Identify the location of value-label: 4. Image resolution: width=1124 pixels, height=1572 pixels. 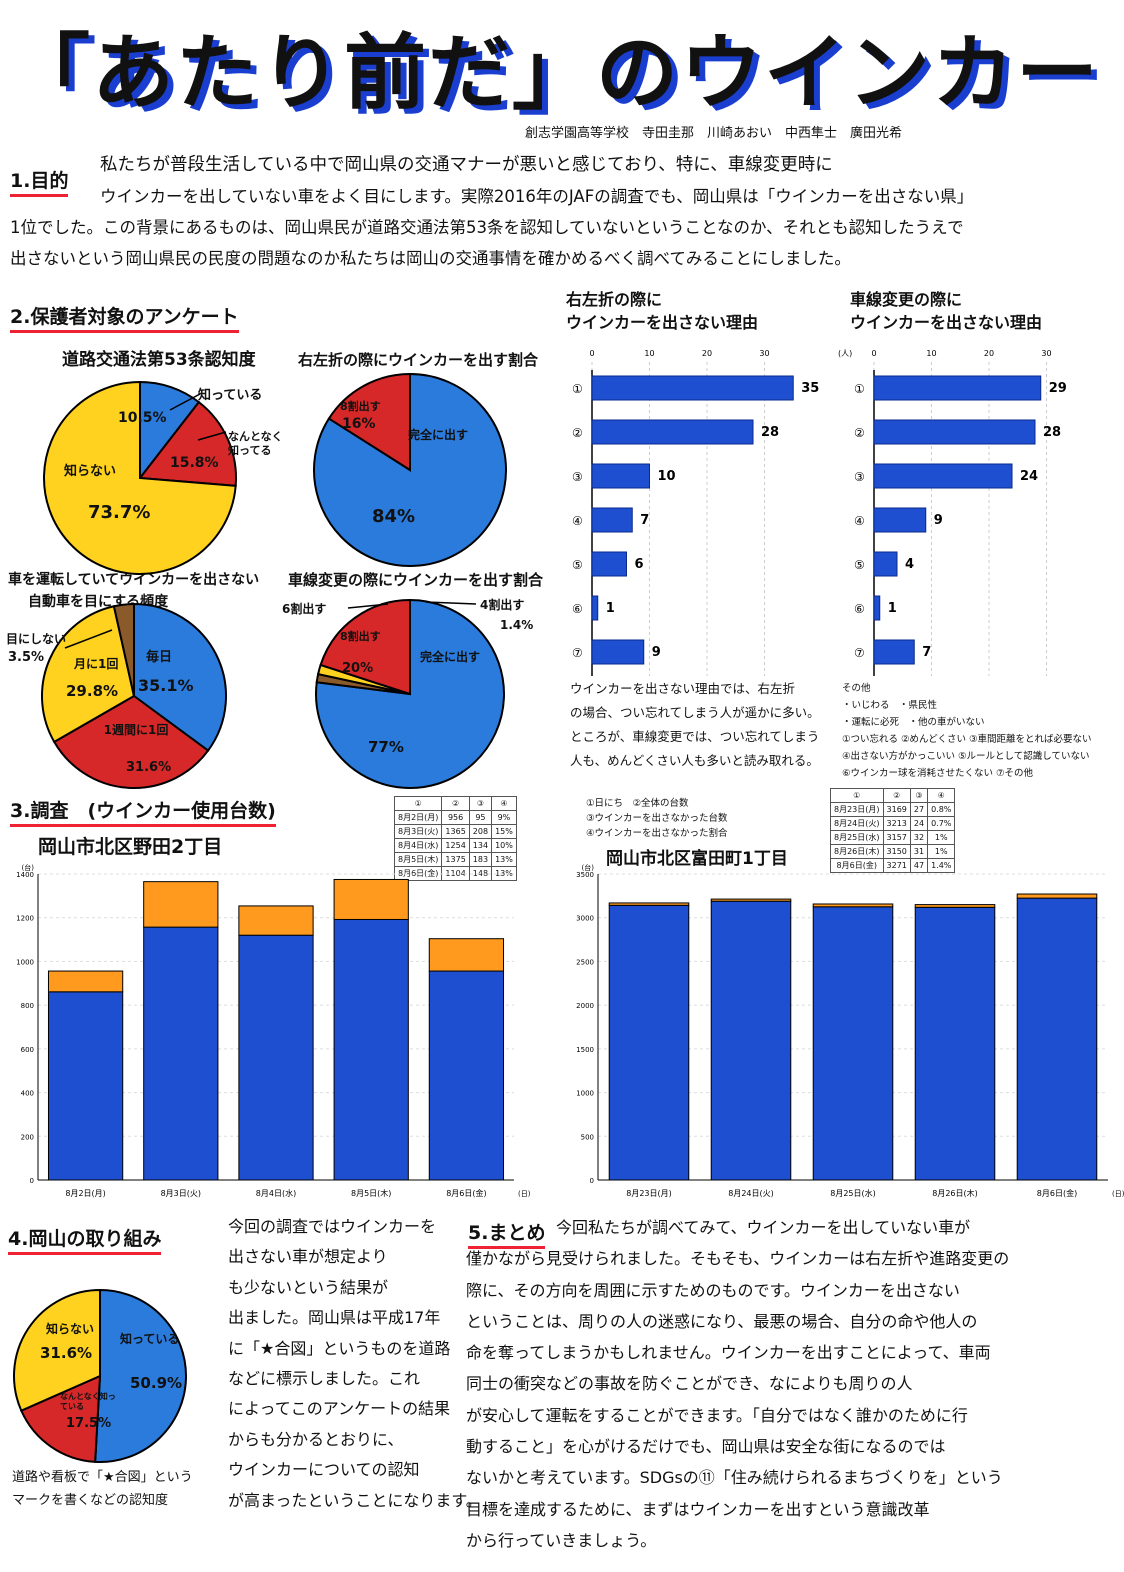
(909, 564).